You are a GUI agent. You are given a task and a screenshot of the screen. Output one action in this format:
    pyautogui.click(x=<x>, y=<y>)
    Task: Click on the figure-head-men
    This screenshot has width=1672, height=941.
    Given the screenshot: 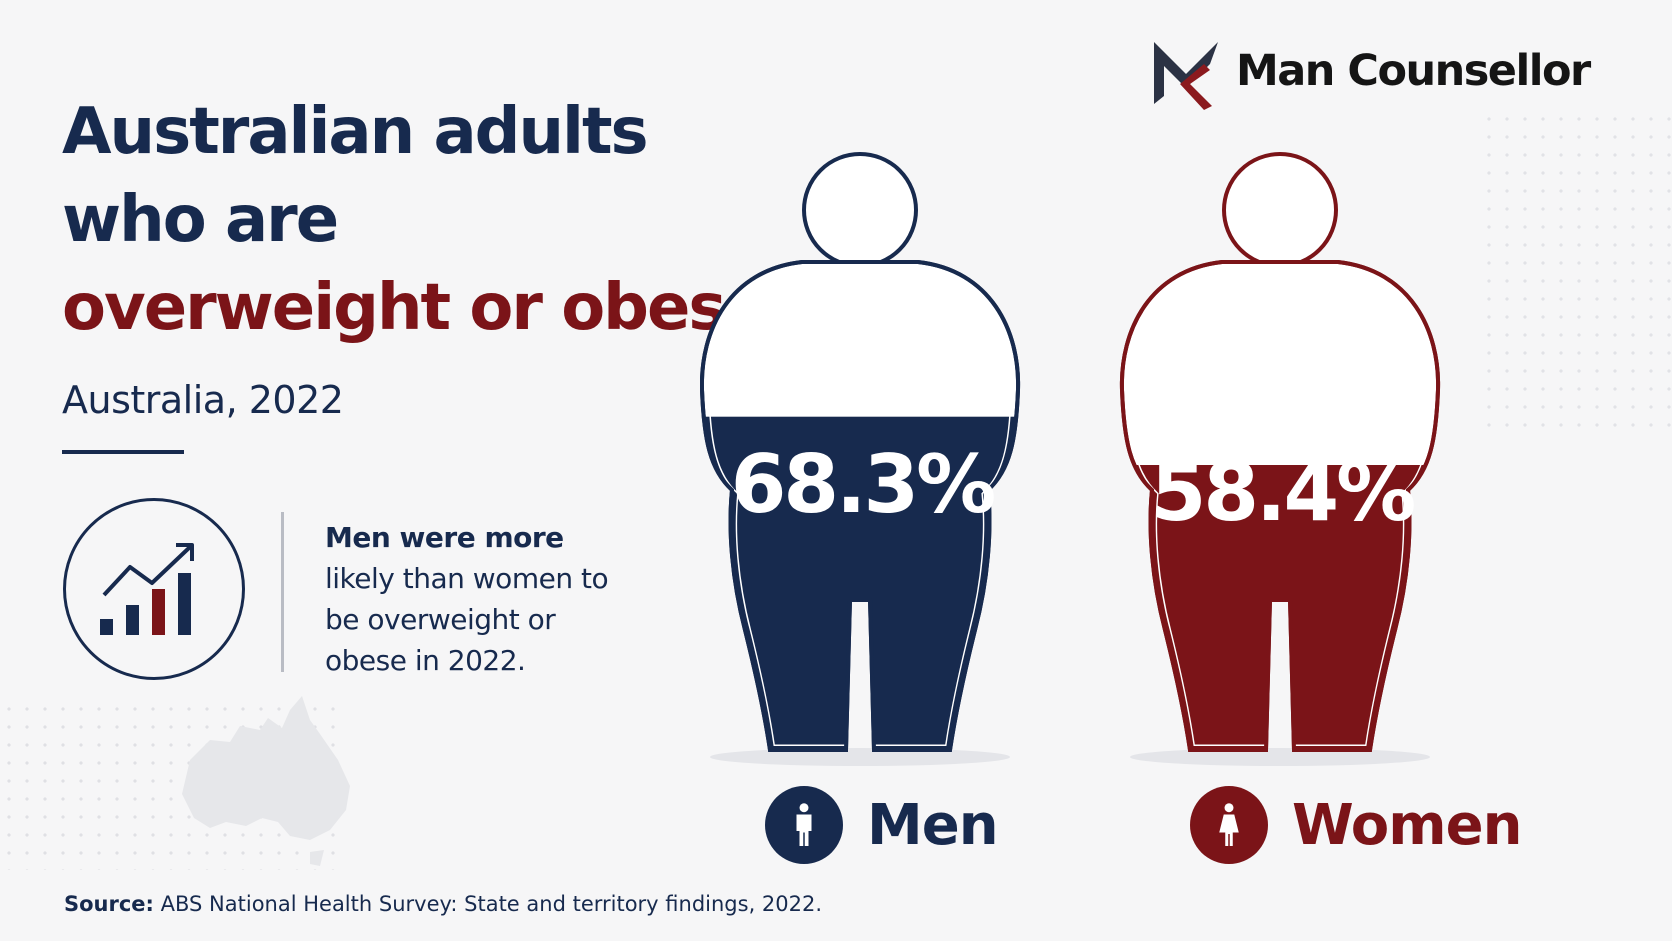 What is the action you would take?
    pyautogui.click(x=860, y=210)
    